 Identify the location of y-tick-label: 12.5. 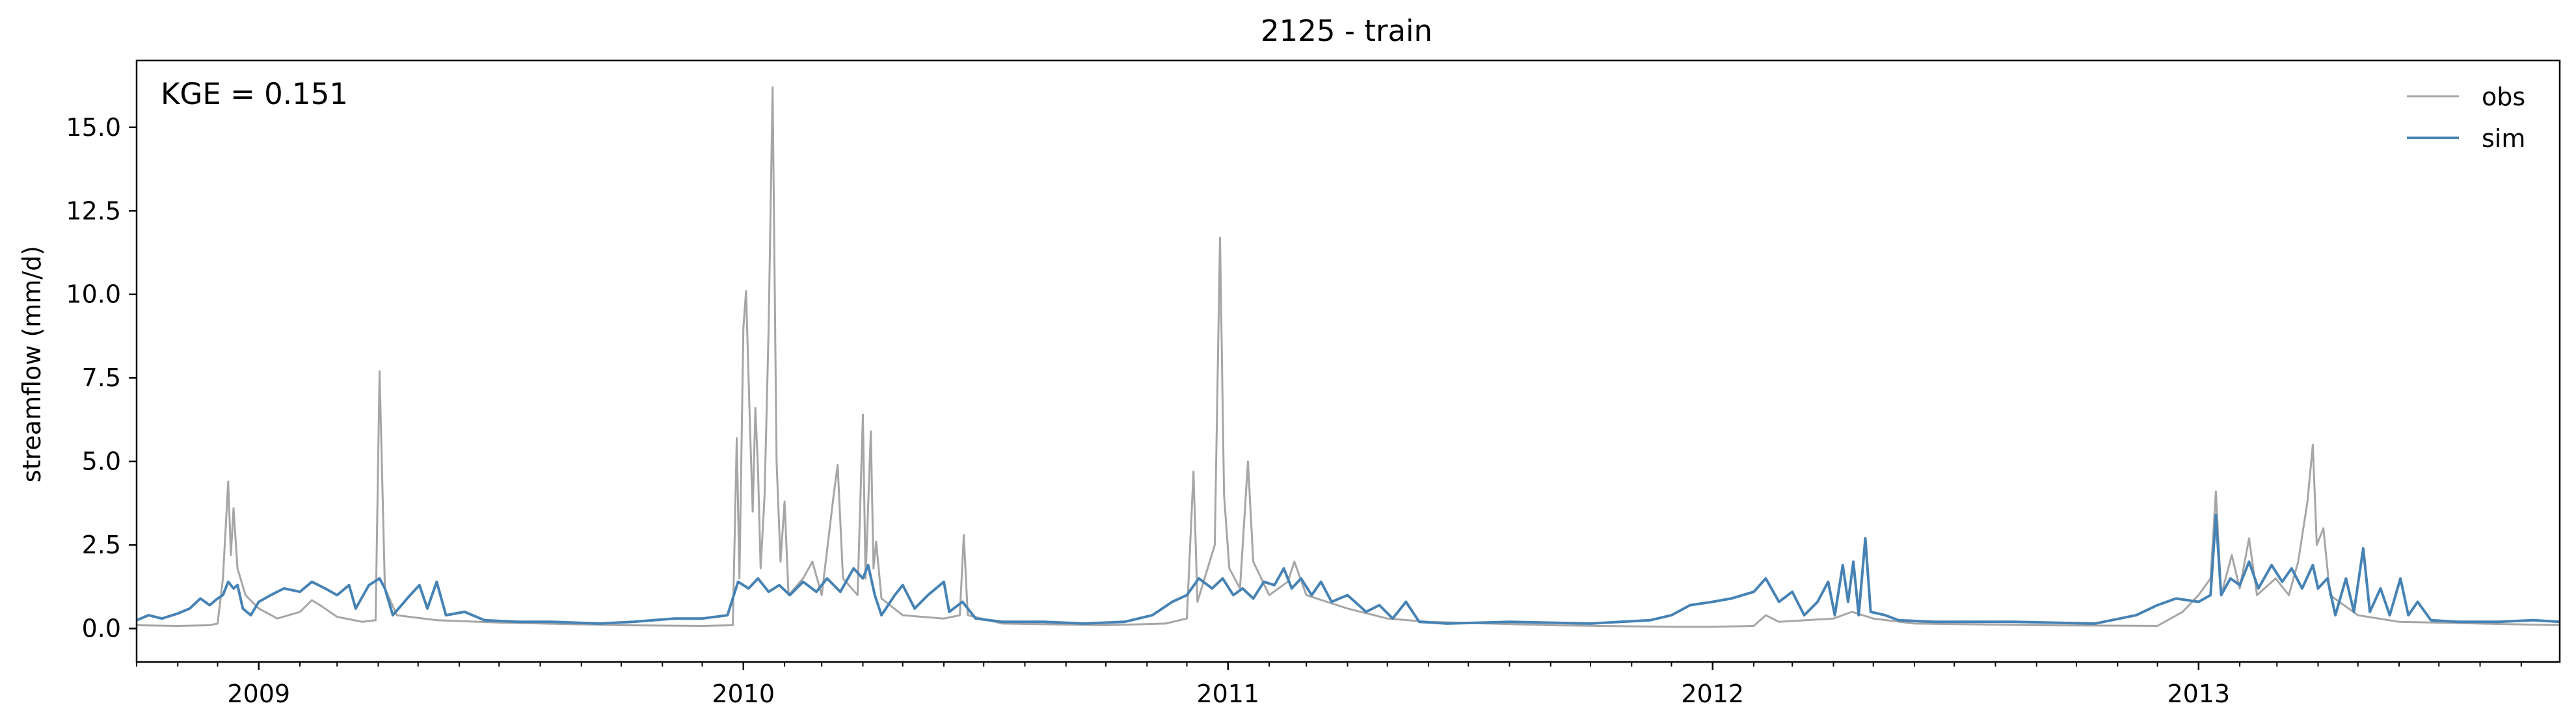
(93, 210).